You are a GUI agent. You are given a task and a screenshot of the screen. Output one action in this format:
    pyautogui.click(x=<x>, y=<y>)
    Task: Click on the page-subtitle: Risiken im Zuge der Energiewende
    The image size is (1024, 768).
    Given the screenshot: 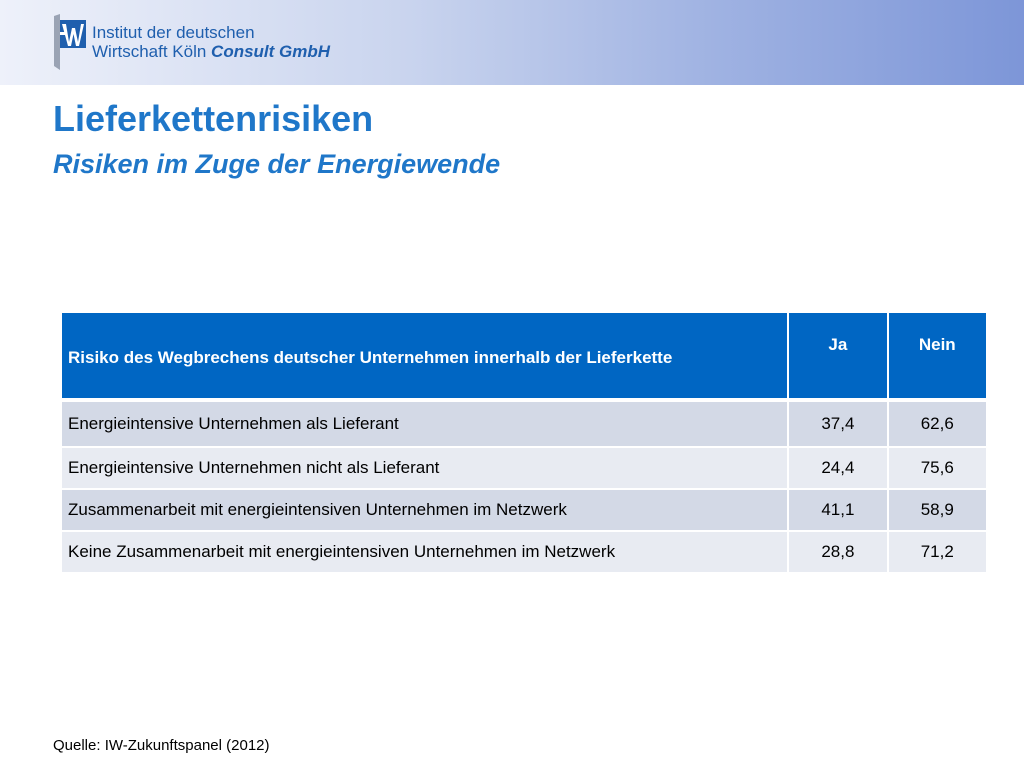 What is the action you would take?
    pyautogui.click(x=277, y=164)
    